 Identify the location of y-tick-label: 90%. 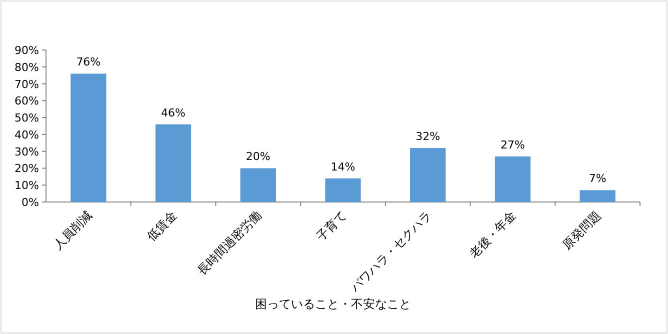
(26, 50).